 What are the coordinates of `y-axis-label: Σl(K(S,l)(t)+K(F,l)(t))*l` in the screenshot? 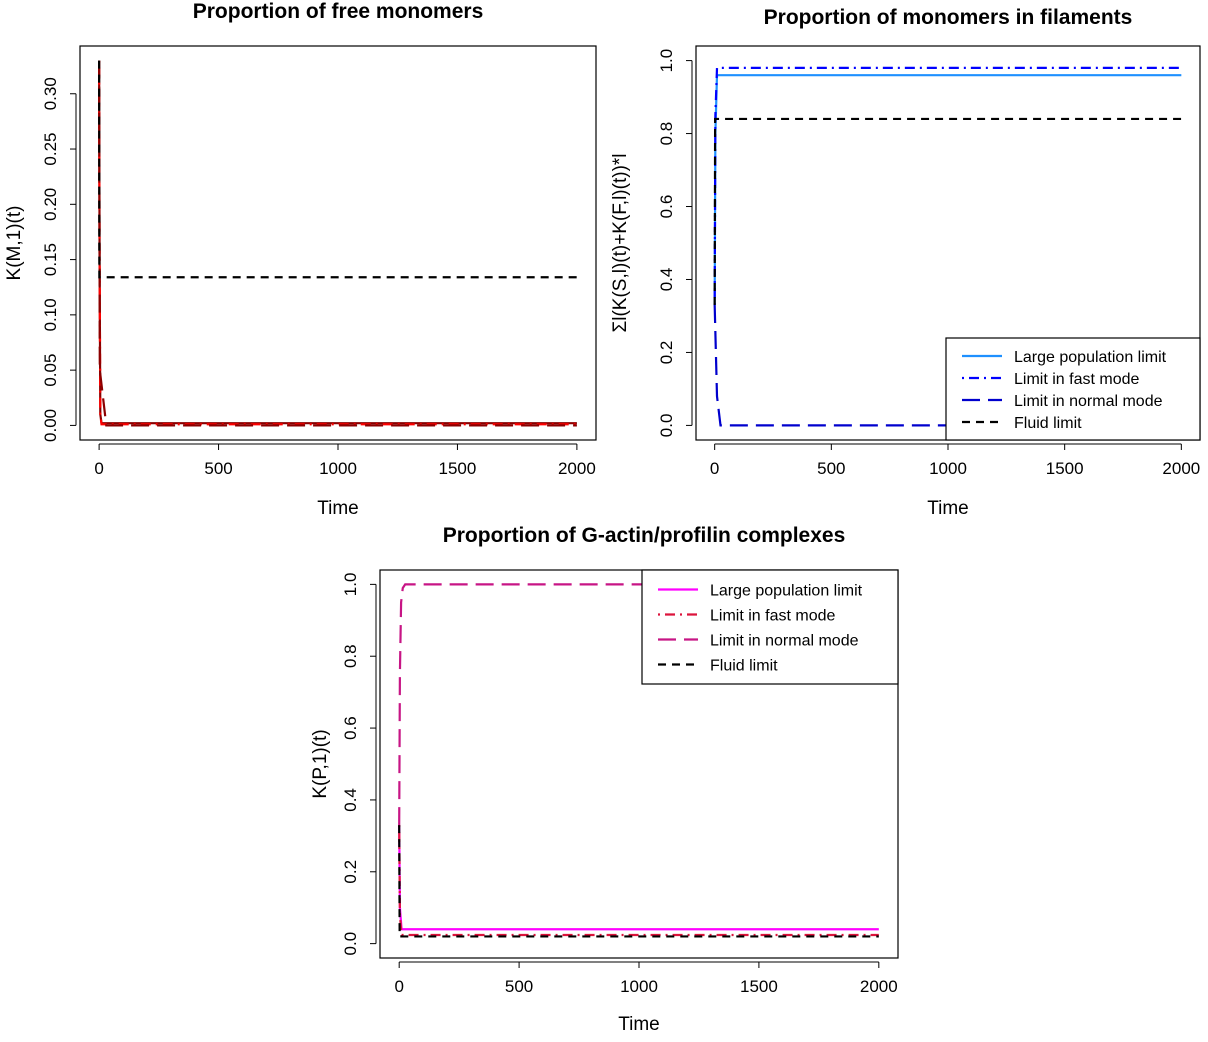 It's located at (620, 242).